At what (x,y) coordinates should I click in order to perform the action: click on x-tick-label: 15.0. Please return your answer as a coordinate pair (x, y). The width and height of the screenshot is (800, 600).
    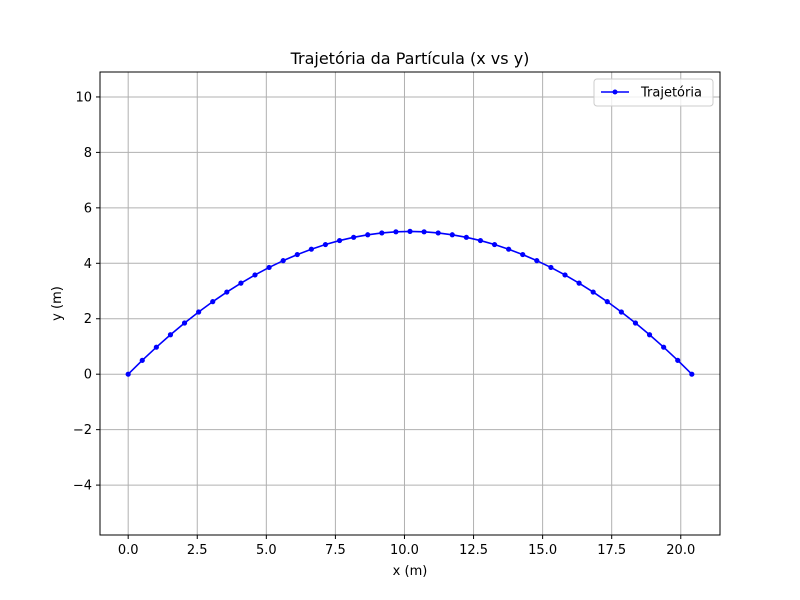
    Looking at the image, I should click on (542, 550).